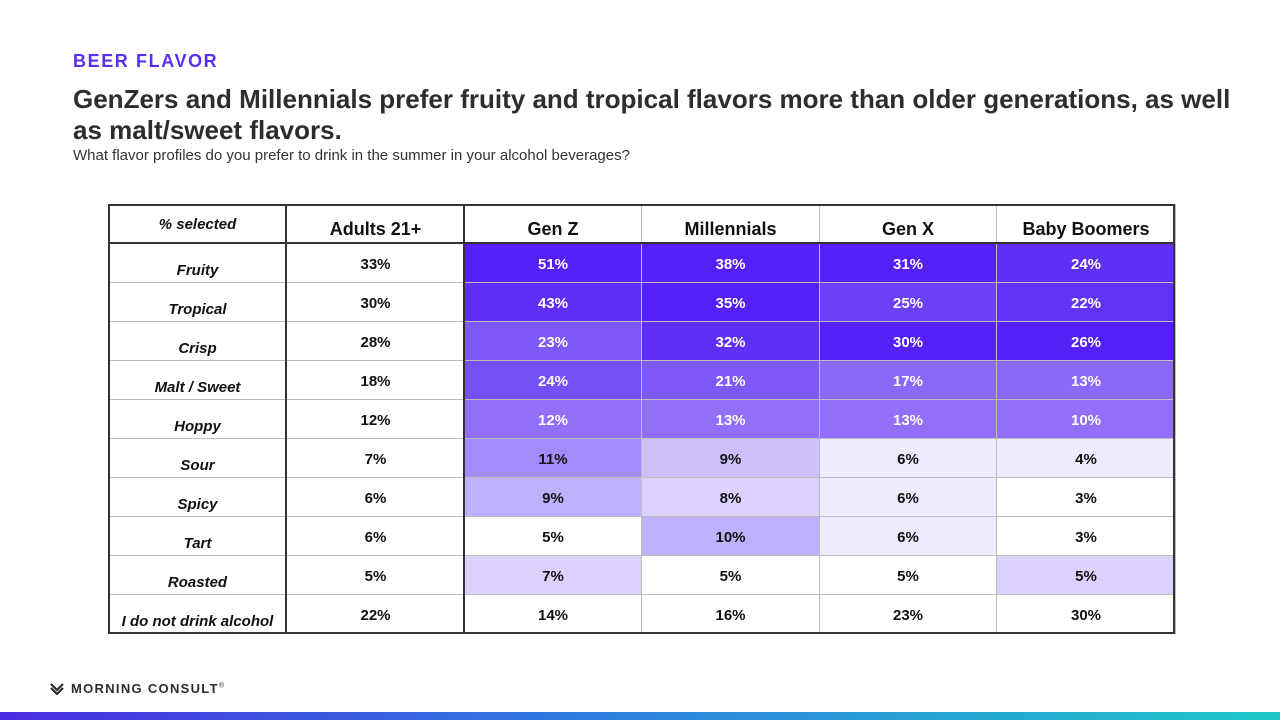 Image resolution: width=1280 pixels, height=720 pixels. I want to click on table-cell: 18%, so click(375, 380).